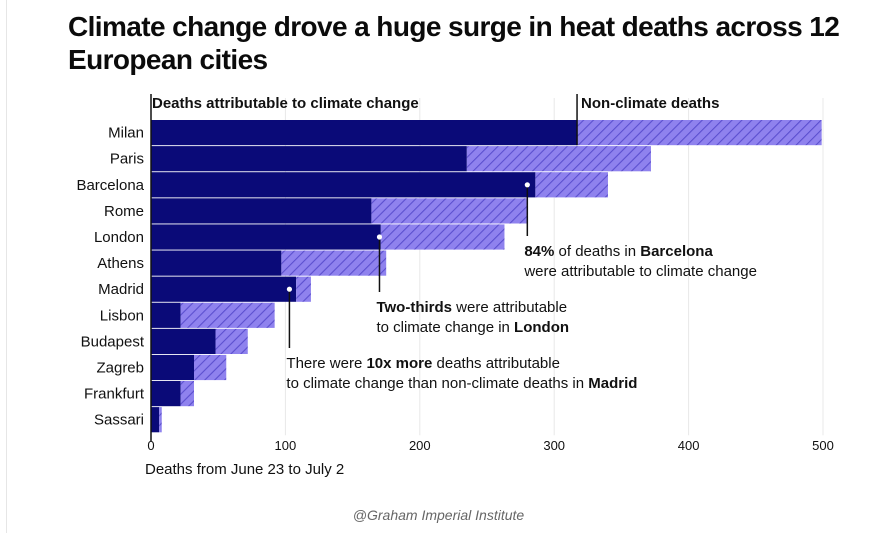  I want to click on annotation-text-barcelona-line-2: were attributable to climate change, so click(640, 271).